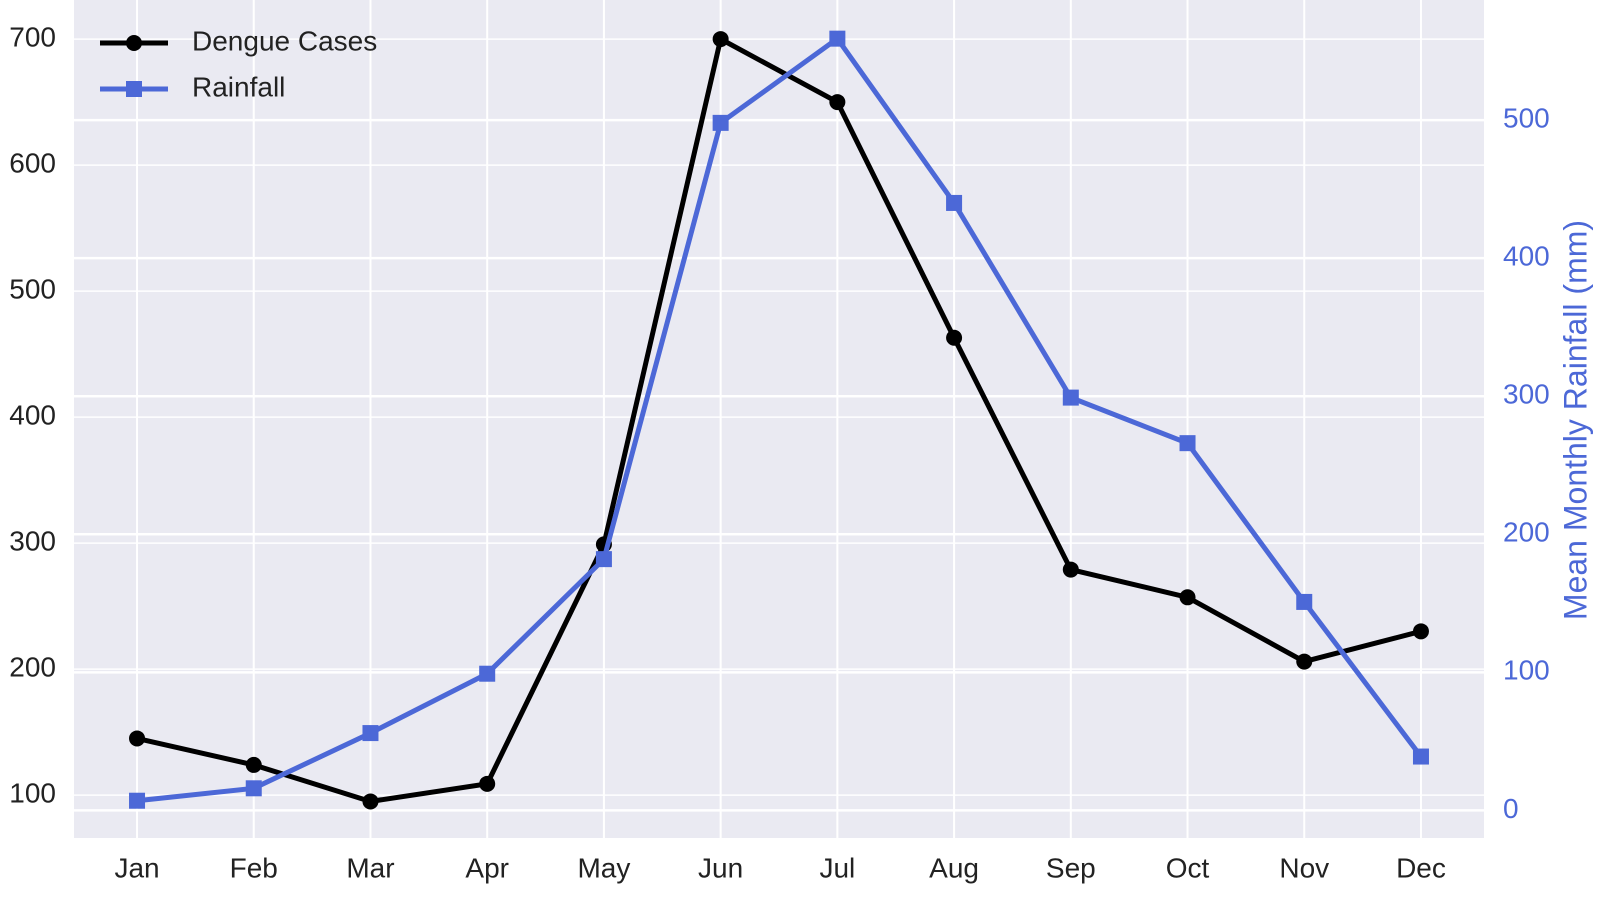  What do you see at coordinates (370, 867) in the screenshot?
I see `x-tick-label: Mar` at bounding box center [370, 867].